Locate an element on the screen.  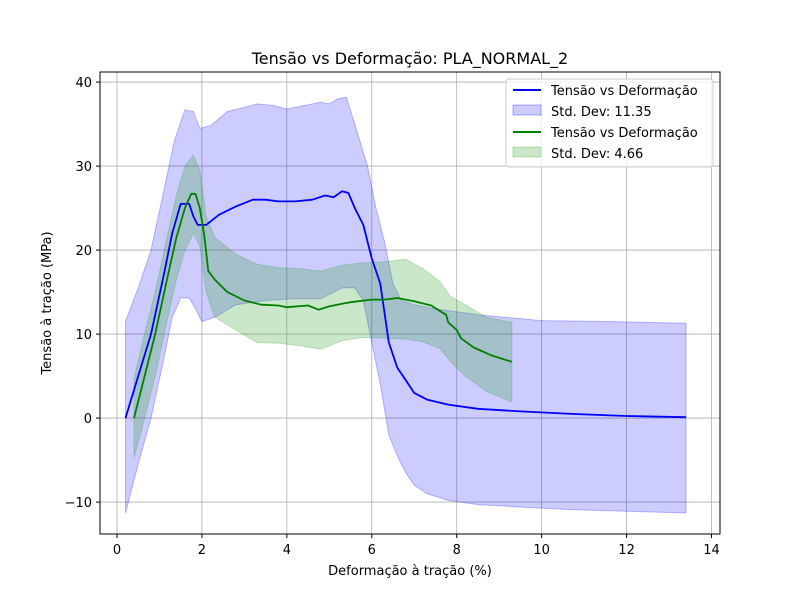
chart-title: Tensão vs Deformação: PLA_NORMAL_2 is located at coordinates (409, 59).